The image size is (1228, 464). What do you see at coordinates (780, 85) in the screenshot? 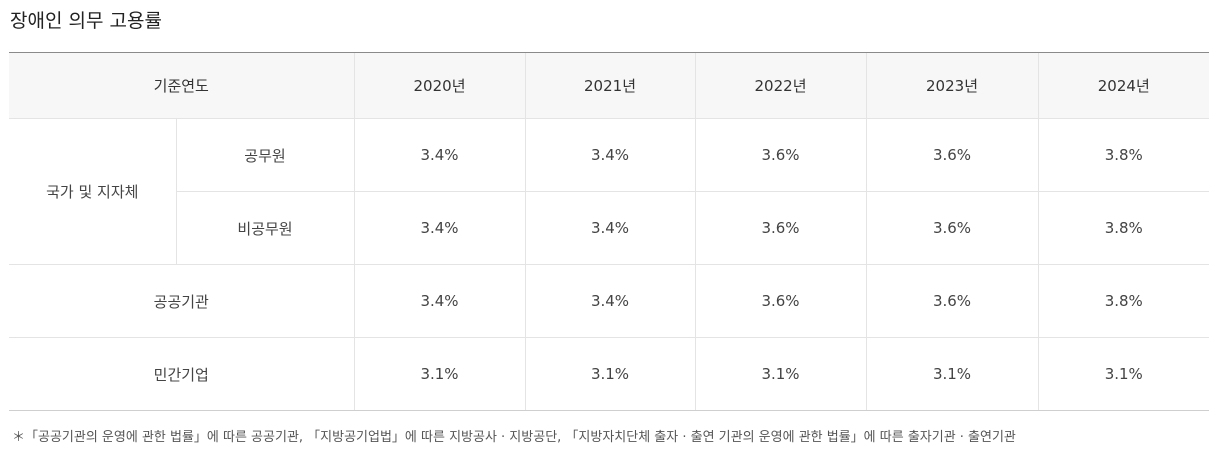
I see `header-year: 2022년` at bounding box center [780, 85].